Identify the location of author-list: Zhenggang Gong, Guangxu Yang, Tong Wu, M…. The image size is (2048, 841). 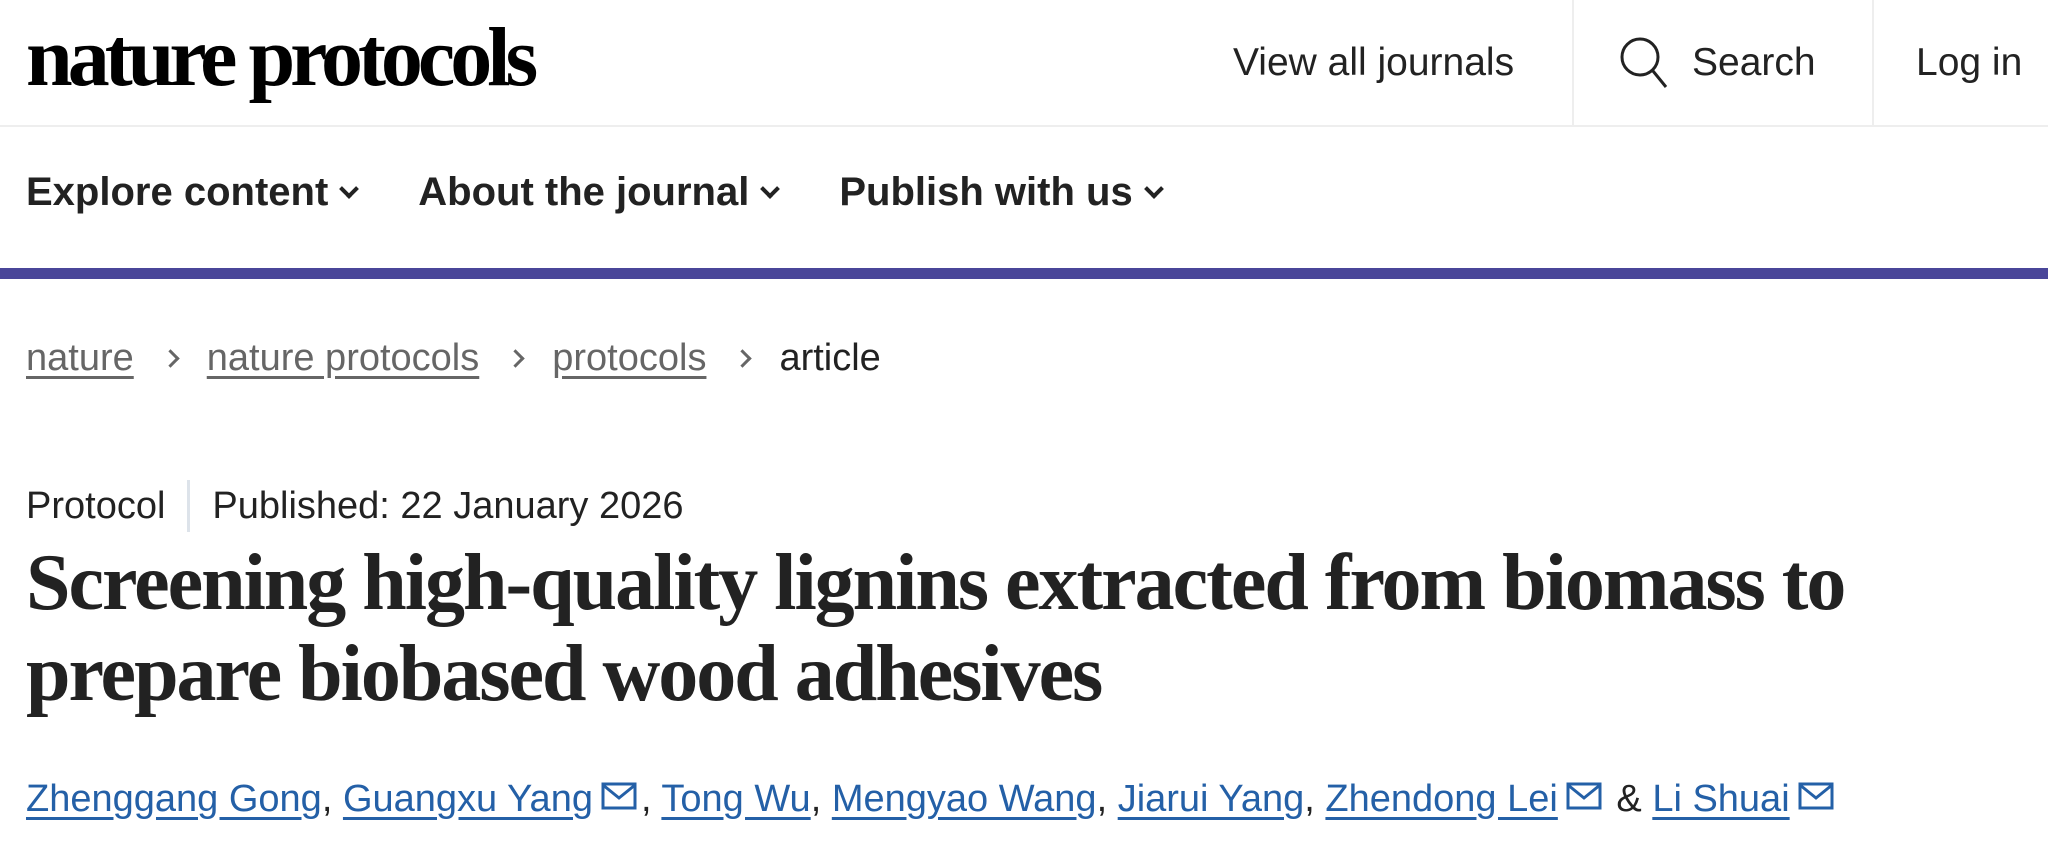
(932, 799).